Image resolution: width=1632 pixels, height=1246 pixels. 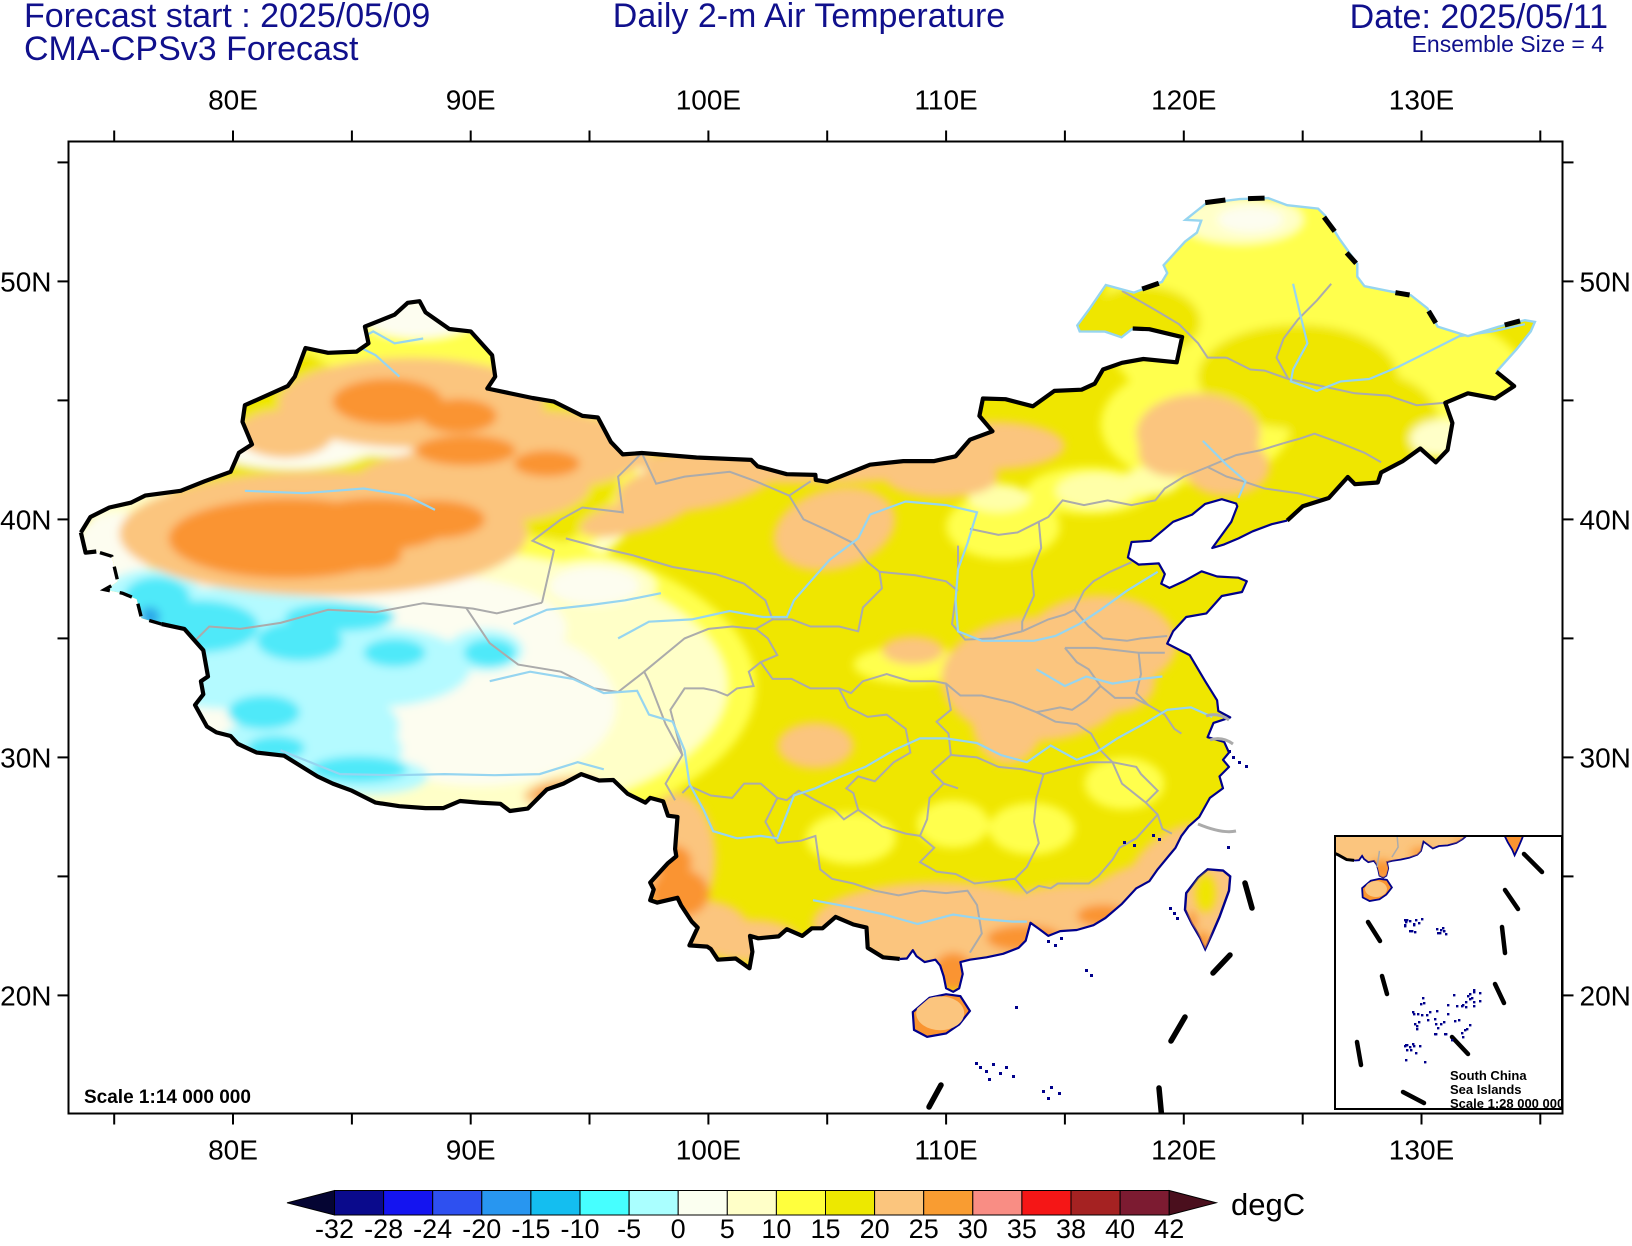 I want to click on svg-text: 42, so click(x=1169, y=1227).